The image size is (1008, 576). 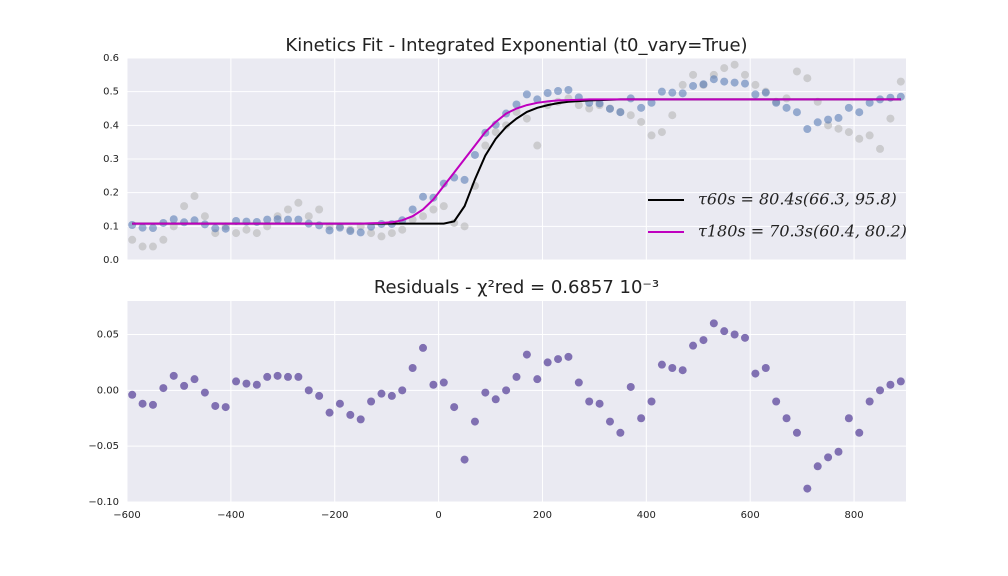 What do you see at coordinates (111, 58) in the screenshot?
I see `y-tick-label: 0.6` at bounding box center [111, 58].